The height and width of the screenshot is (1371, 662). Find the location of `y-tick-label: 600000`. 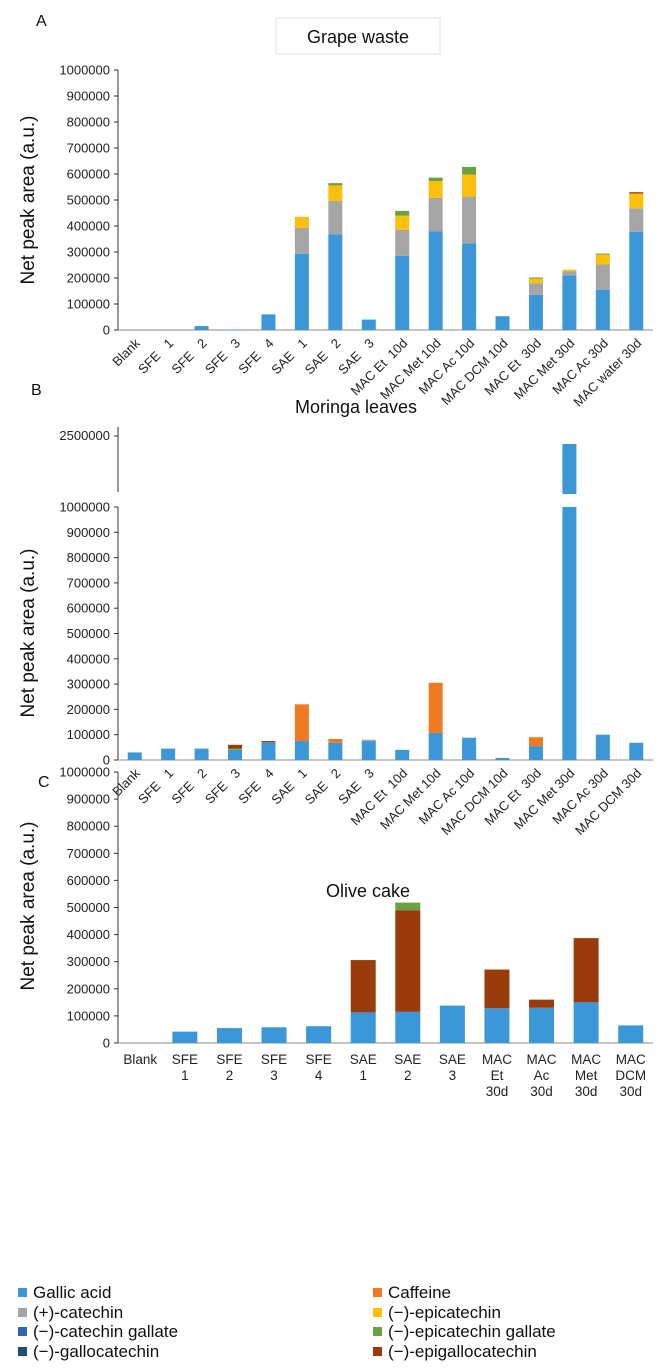

y-tick-label: 600000 is located at coordinates (88, 608).